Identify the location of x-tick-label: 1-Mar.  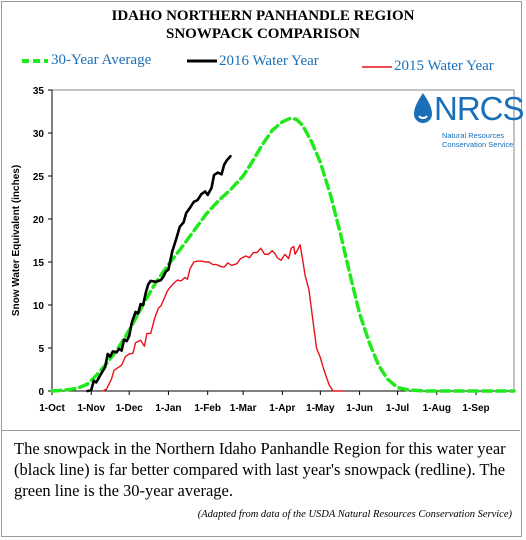
(243, 408).